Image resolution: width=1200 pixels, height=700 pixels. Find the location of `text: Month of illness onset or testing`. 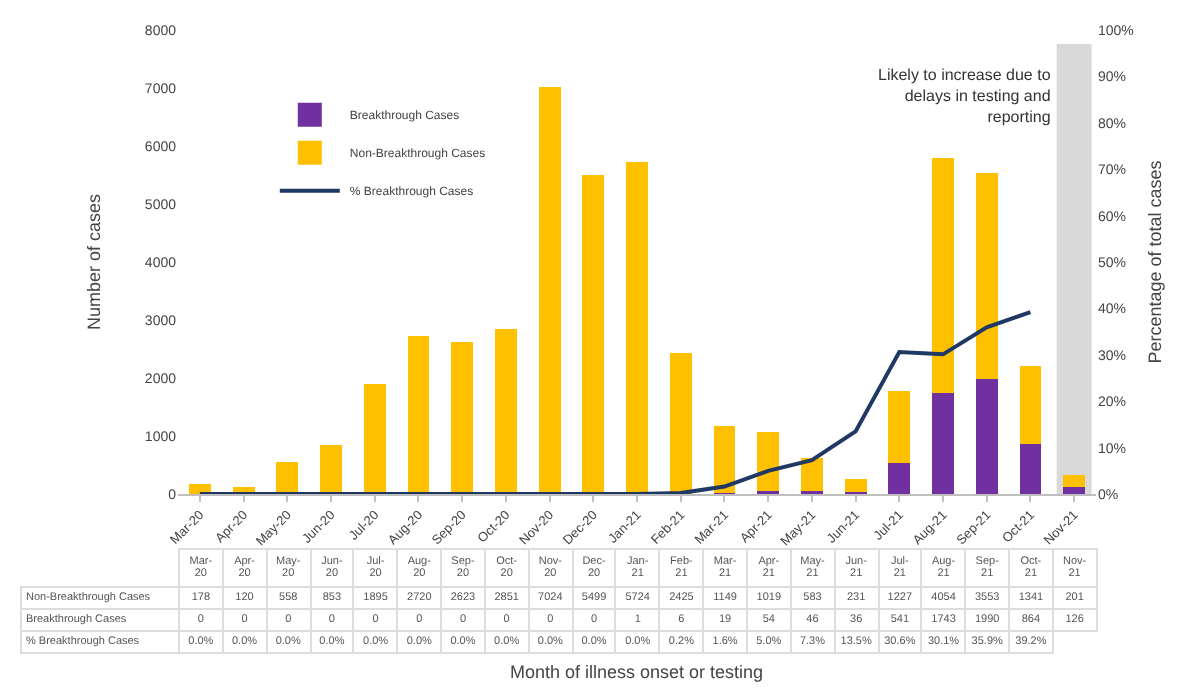

text: Month of illness onset or testing is located at coordinates (637, 672).